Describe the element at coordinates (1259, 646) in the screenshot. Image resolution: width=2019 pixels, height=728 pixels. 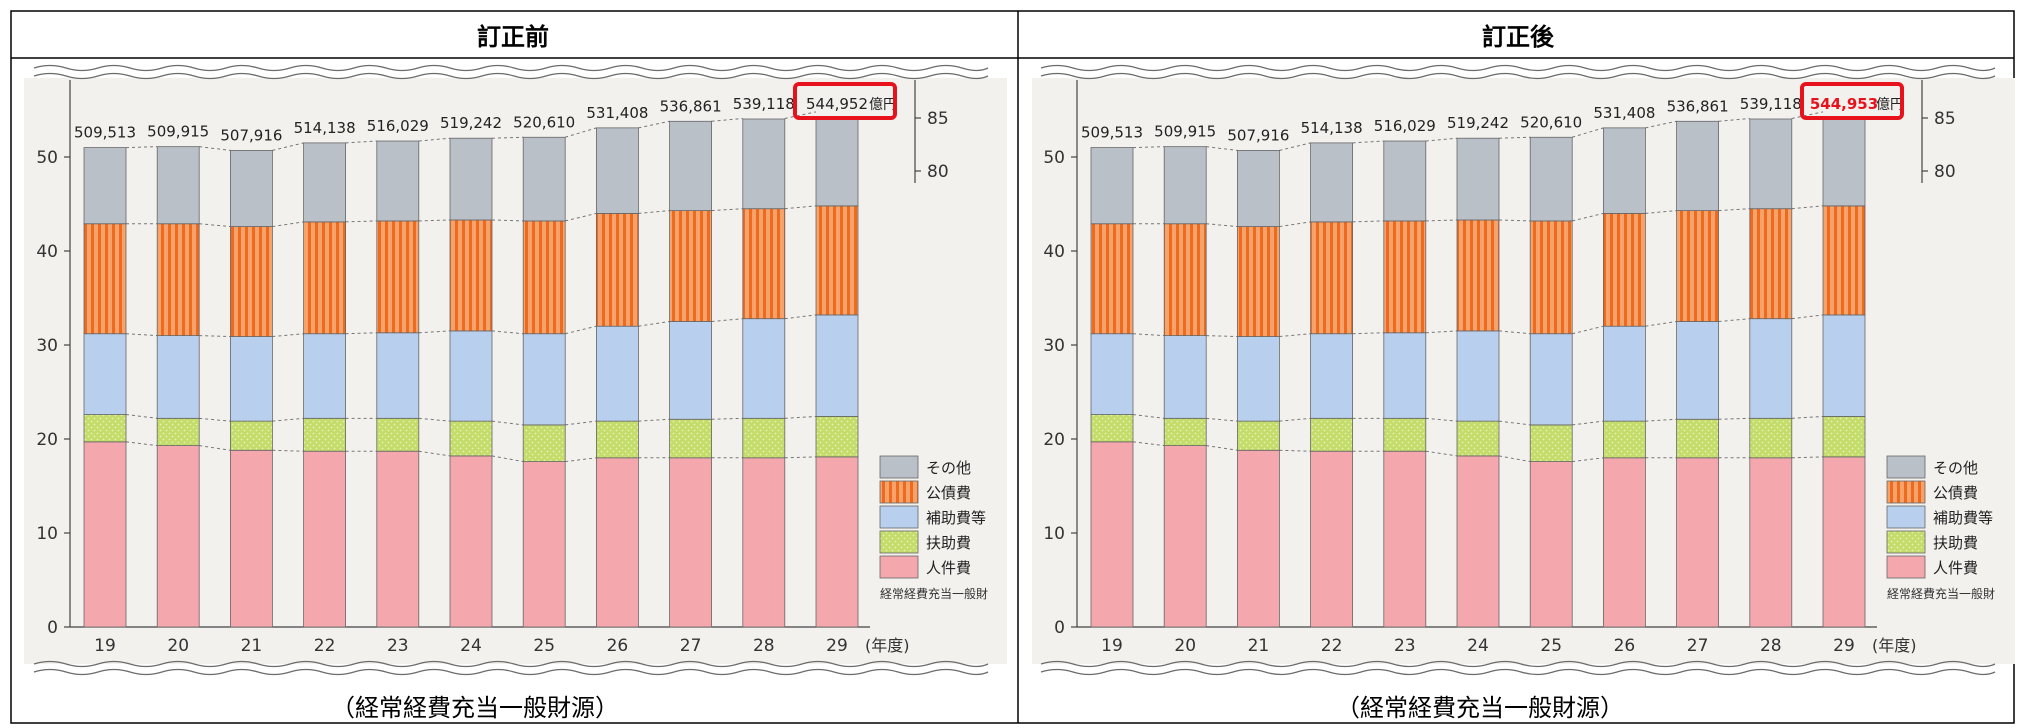
I see `x-tick-label-21: 21` at that location.